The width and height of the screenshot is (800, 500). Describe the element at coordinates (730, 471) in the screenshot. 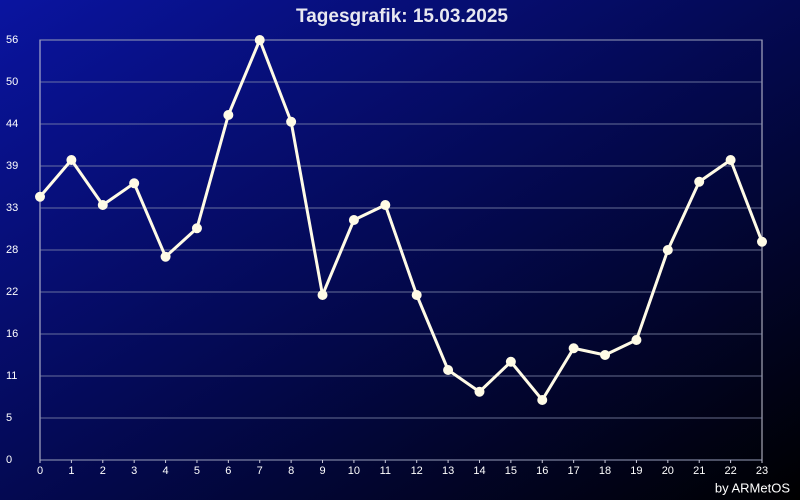

I see `x-tick-label: 22` at that location.